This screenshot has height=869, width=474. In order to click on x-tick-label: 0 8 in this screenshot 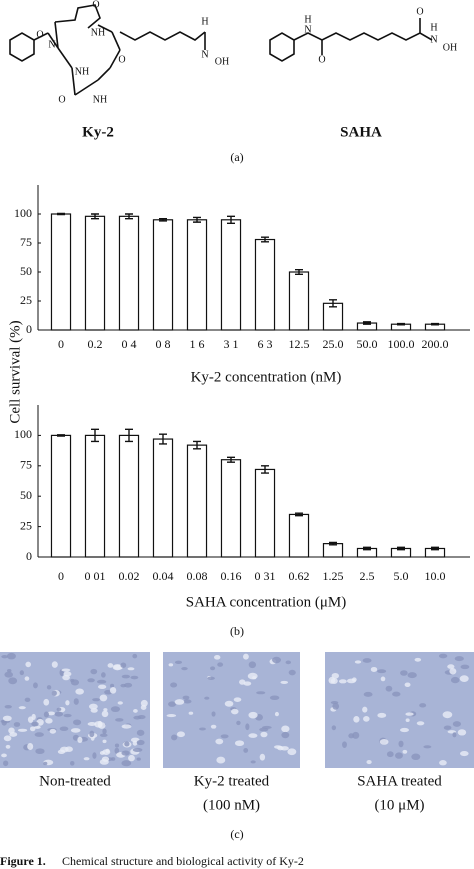, I will do `click(163, 344)`.